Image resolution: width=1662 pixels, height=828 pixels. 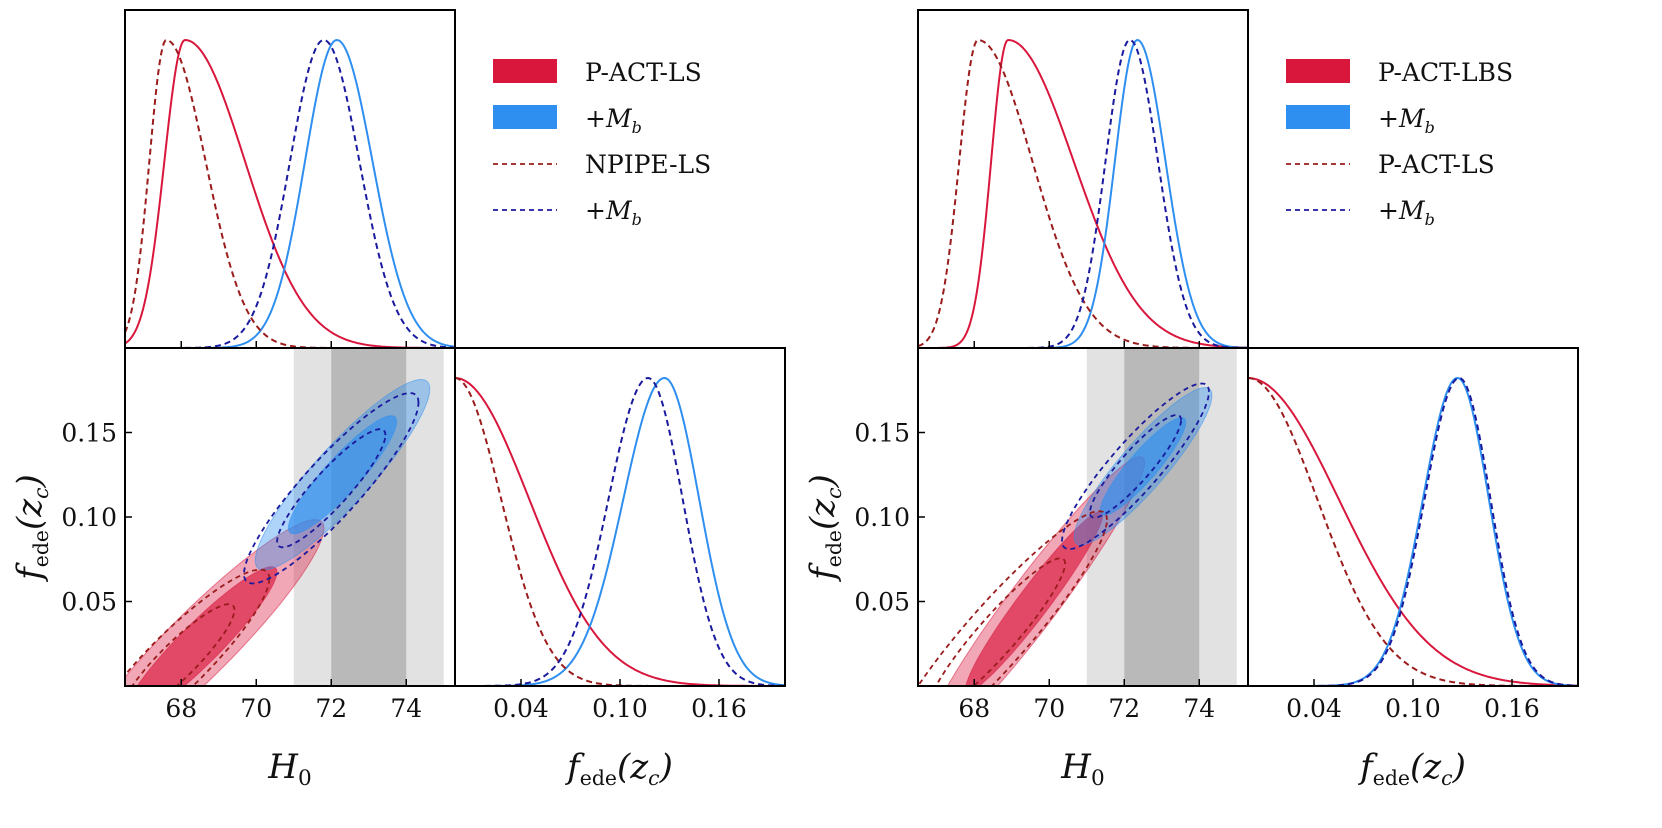 I want to click on contour-npipe-ls-dashed-2sigma, so click(x=198, y=627).